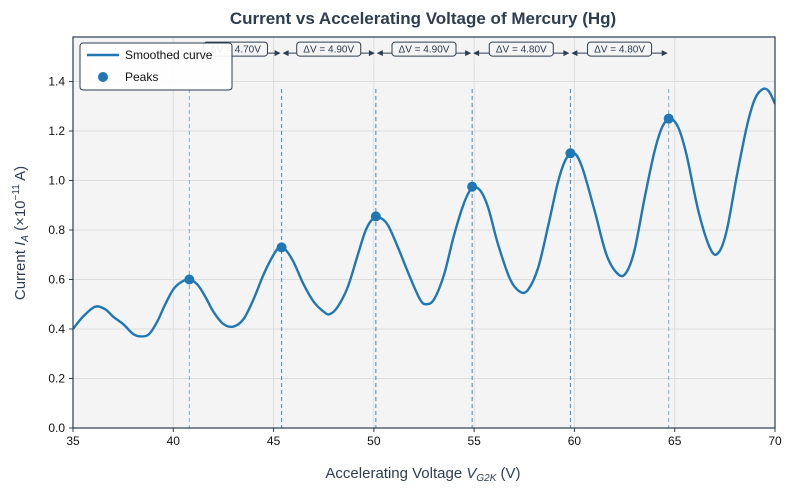 The width and height of the screenshot is (792, 492). What do you see at coordinates (474, 441) in the screenshot?
I see `x-tick-label-4: 55` at bounding box center [474, 441].